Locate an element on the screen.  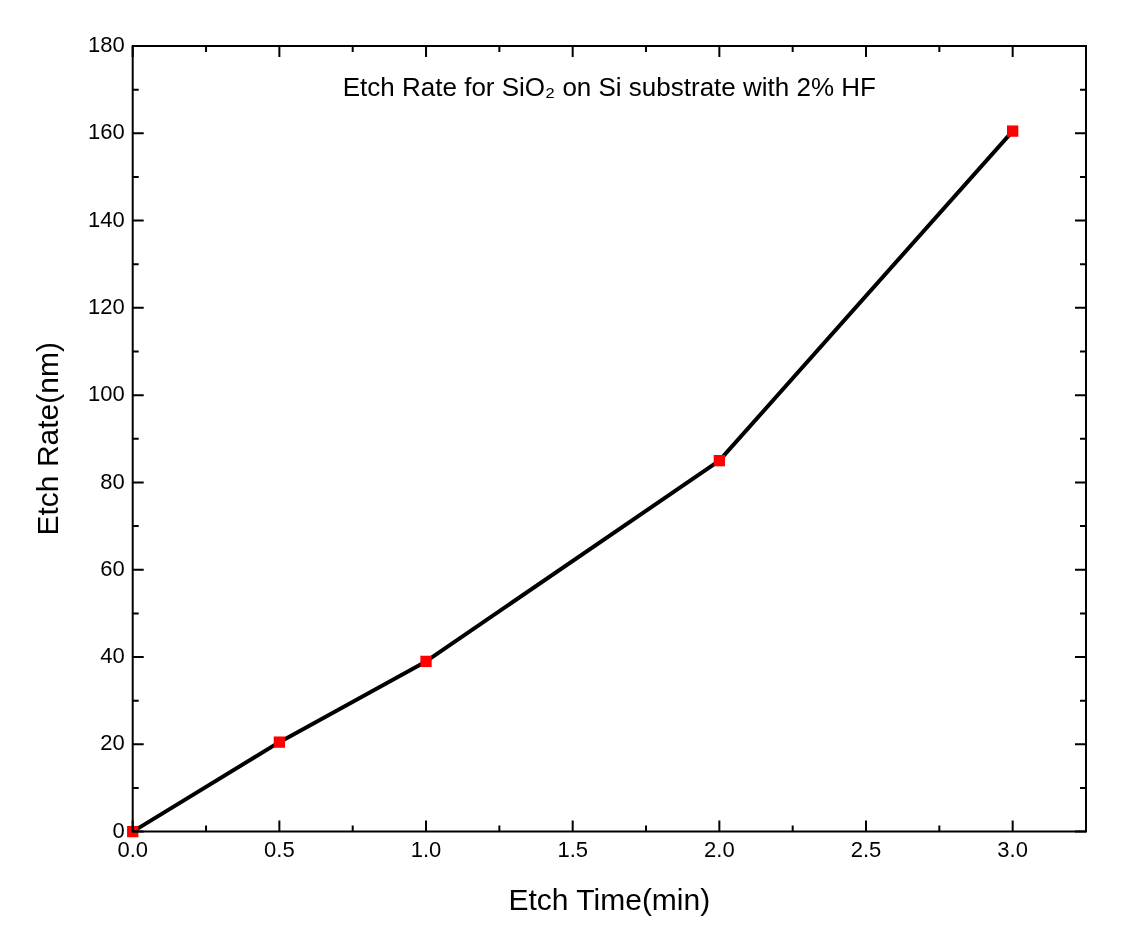
y-tick-label: 80 is located at coordinates (112, 481).